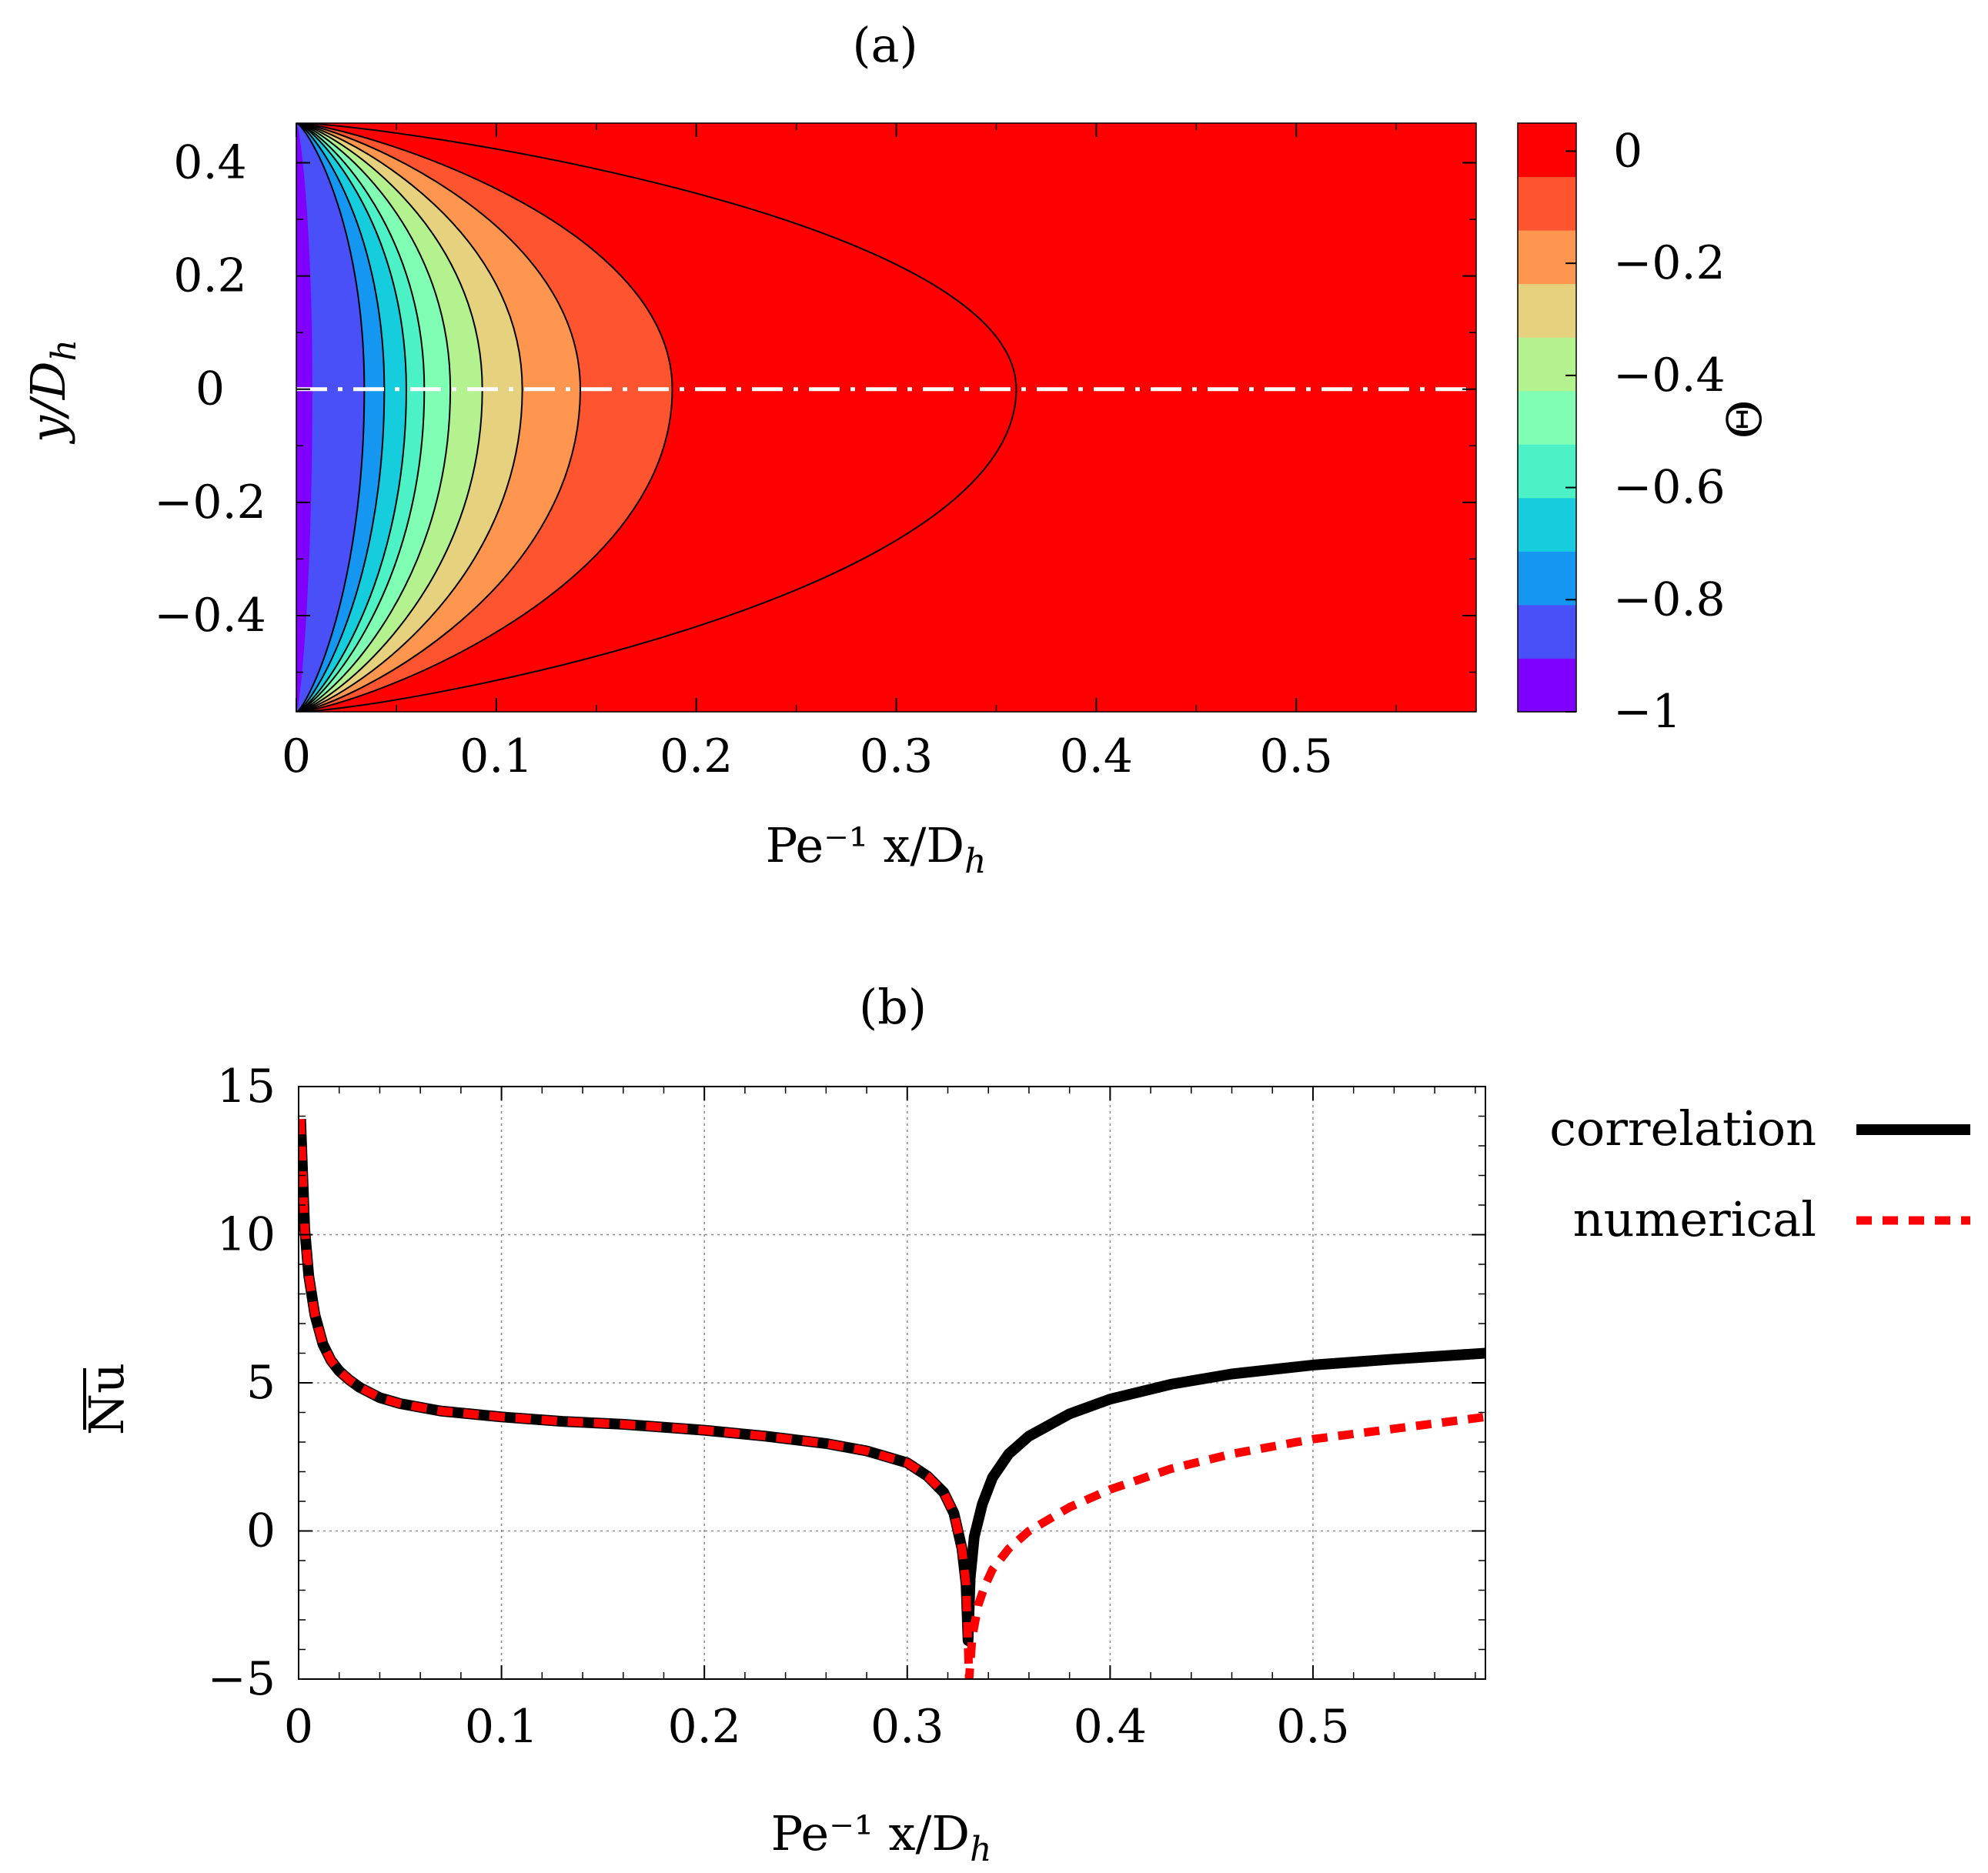 This screenshot has width=1988, height=1873. I want to click on y-tick-label: 15, so click(246, 1086).